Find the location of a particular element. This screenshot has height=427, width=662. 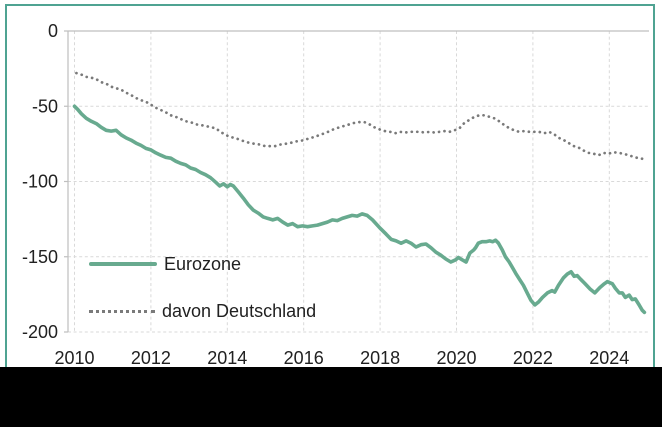

x-tick-label: 2010 is located at coordinates (74, 358).